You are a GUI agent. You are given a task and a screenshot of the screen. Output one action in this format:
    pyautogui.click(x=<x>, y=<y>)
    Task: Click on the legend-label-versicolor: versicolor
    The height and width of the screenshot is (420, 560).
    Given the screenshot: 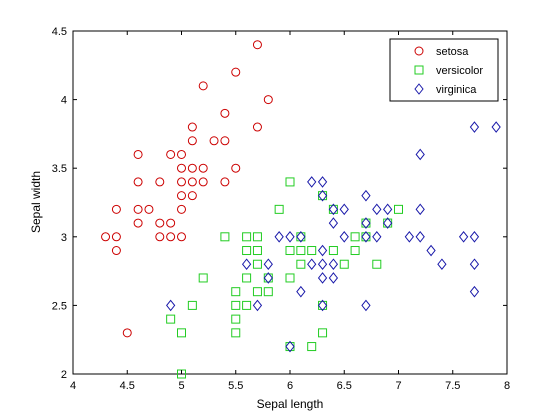 What is the action you would take?
    pyautogui.click(x=459, y=71)
    